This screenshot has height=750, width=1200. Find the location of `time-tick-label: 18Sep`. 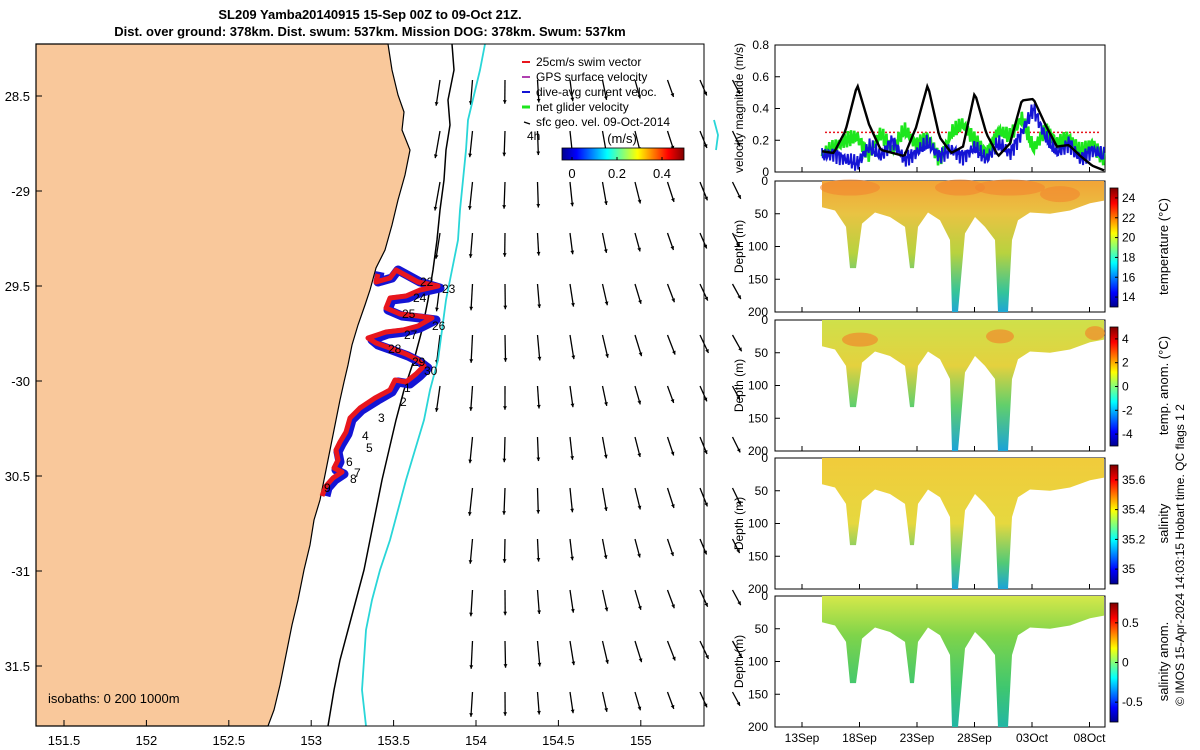

time-tick-label: 18Sep is located at coordinates (859, 738).